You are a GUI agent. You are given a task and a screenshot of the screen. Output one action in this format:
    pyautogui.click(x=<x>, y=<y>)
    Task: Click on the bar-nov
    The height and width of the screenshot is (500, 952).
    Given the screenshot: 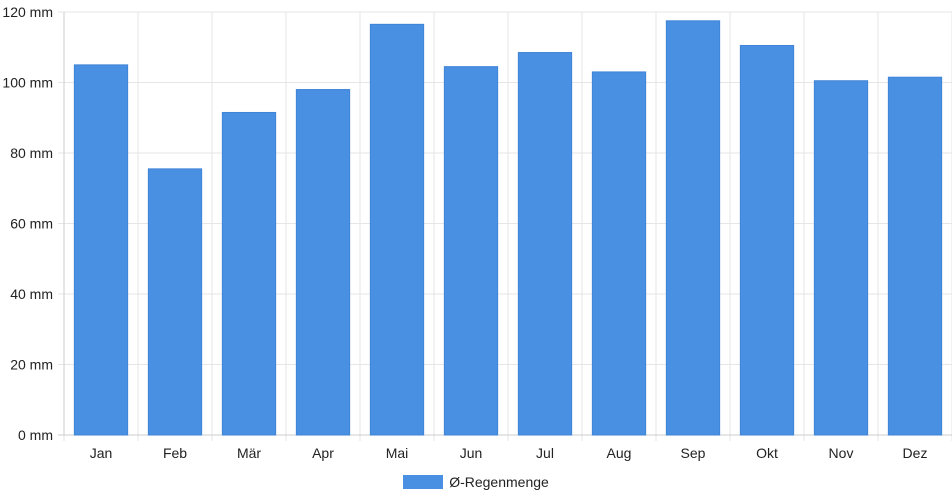 What is the action you would take?
    pyautogui.click(x=841, y=258)
    